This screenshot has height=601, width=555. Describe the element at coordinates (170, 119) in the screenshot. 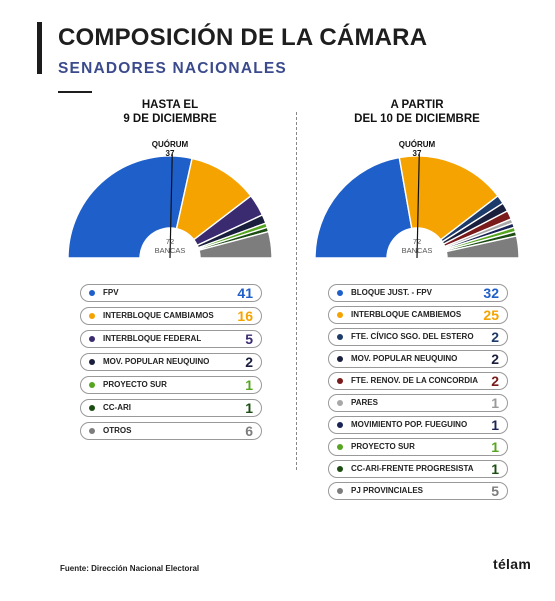

I see `left-heading-line-2: 9 DE DICIEMBRE` at that location.